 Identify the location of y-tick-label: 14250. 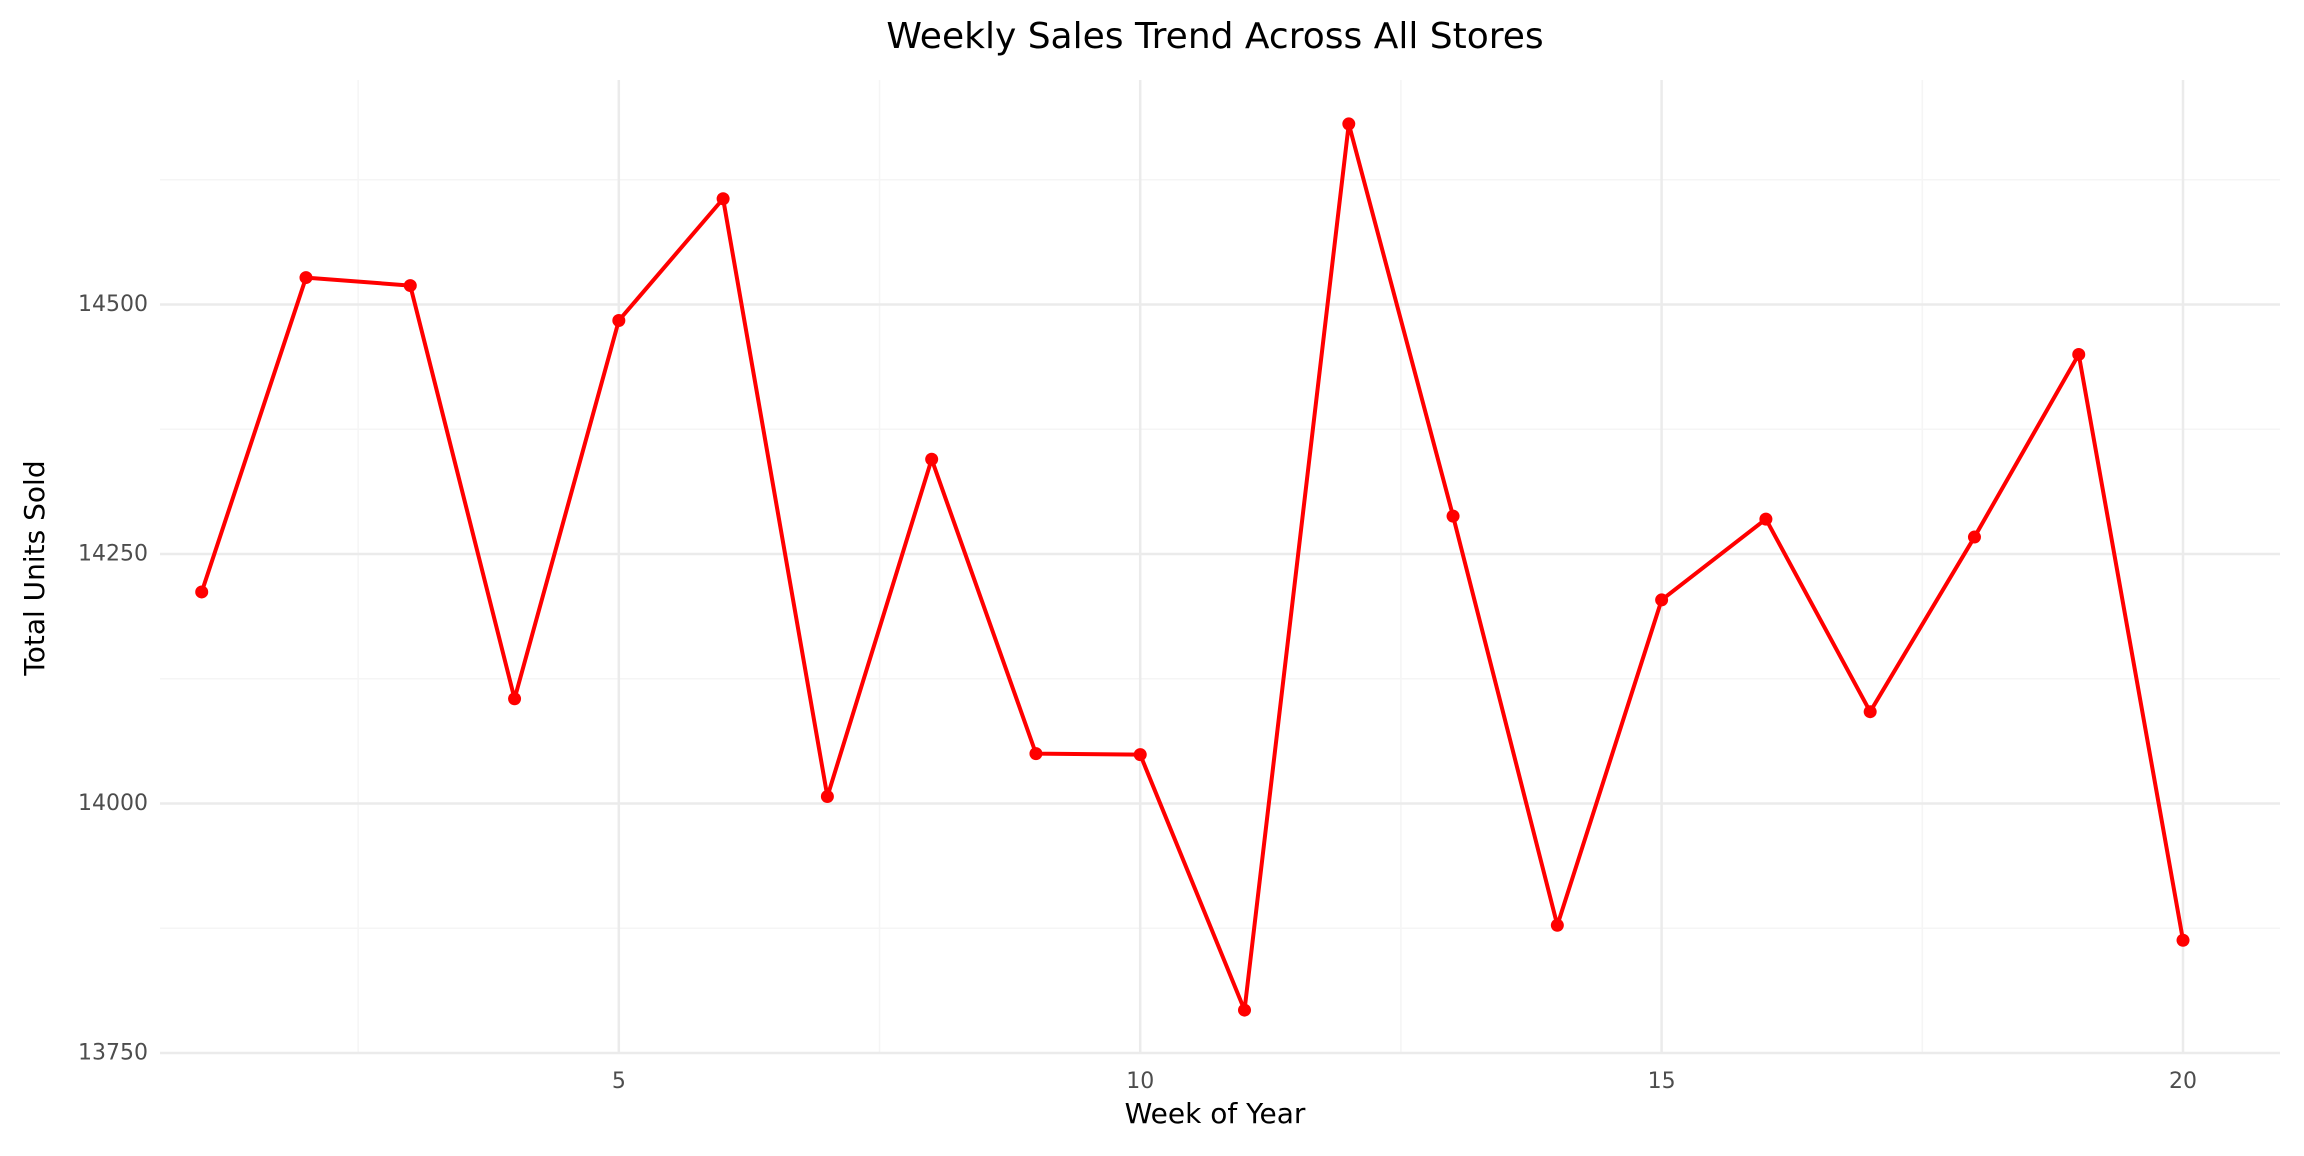
(113, 554).